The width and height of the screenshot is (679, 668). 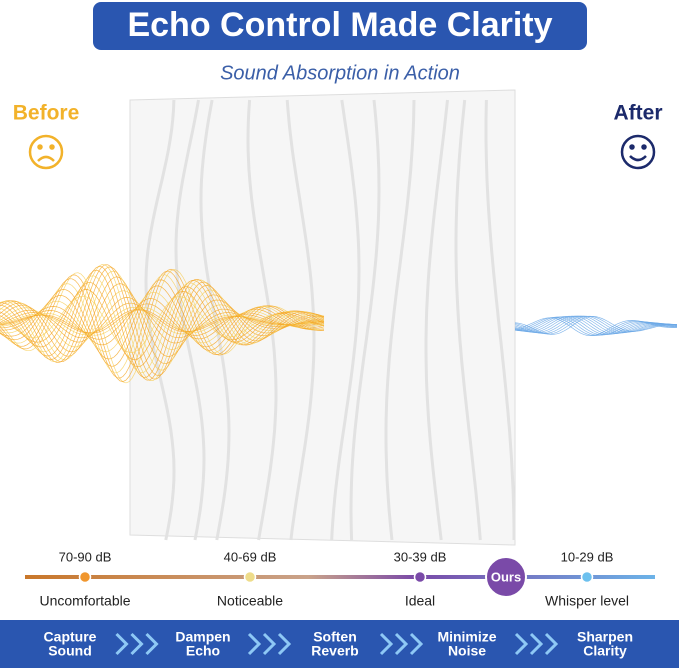 What do you see at coordinates (587, 601) in the screenshot?
I see `scale-label: Whisper level` at bounding box center [587, 601].